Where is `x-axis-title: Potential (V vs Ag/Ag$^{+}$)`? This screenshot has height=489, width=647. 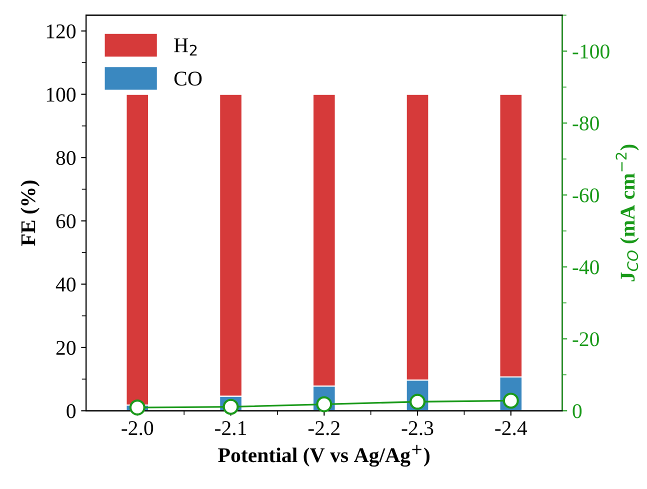
x-axis-title: Potential (V vs Ag/Ag$^{+}$) is located at coordinates (324, 455).